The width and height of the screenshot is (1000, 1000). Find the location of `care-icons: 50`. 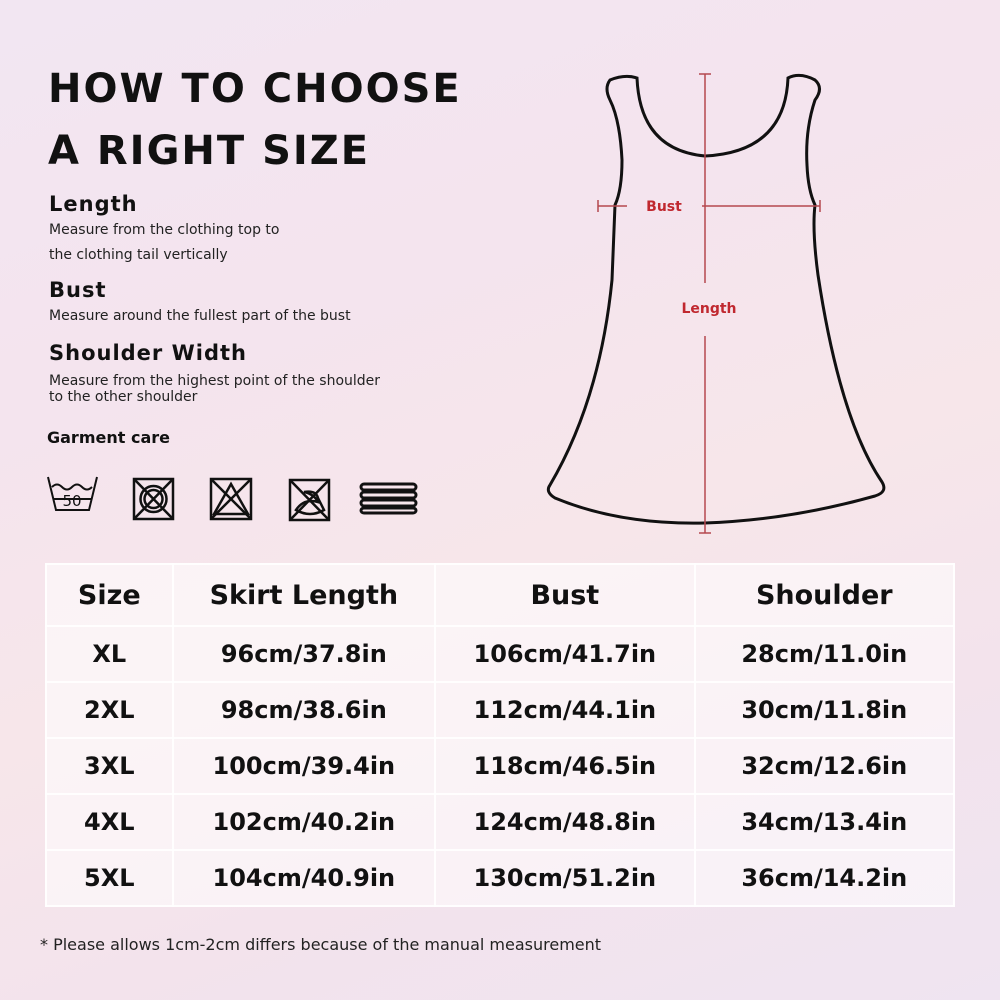

care-icons: 50 is located at coordinates (232, 499).